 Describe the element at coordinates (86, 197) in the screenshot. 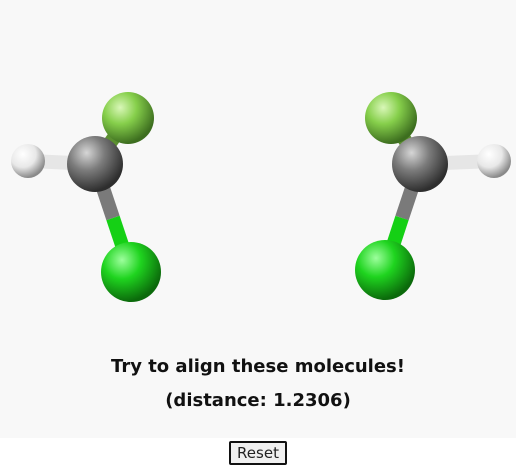

I see `left-molecule` at that location.